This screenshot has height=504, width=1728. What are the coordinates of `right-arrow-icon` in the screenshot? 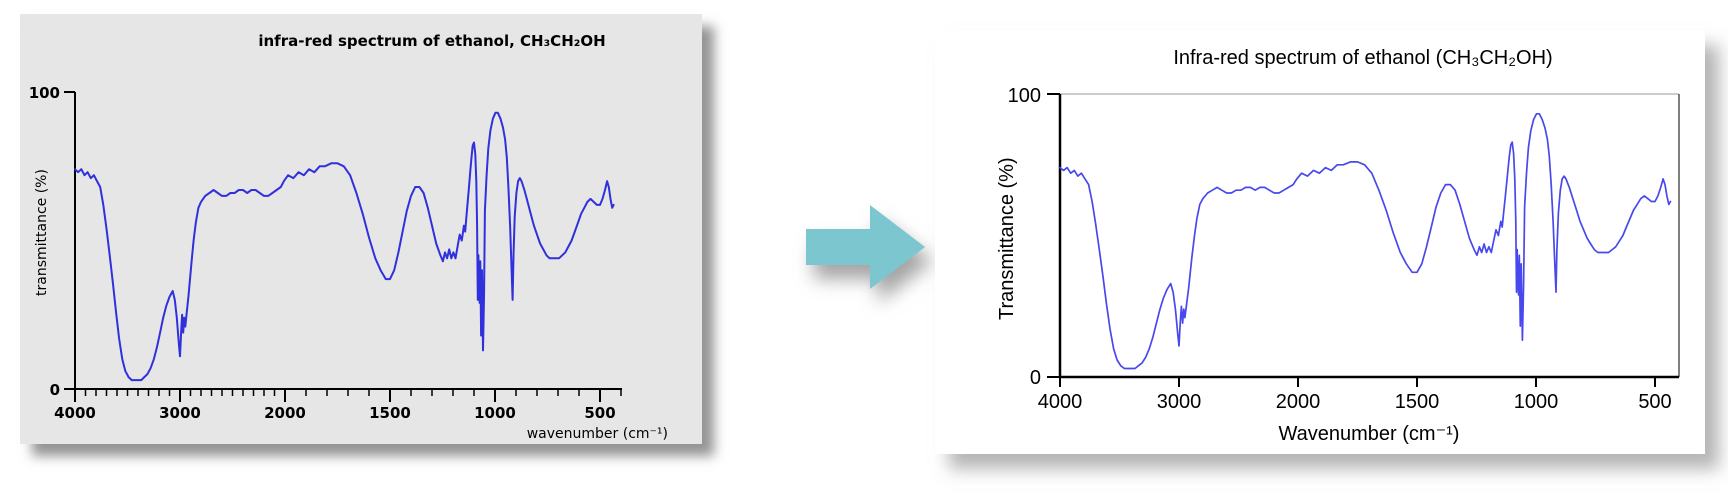 It's located at (865, 247).